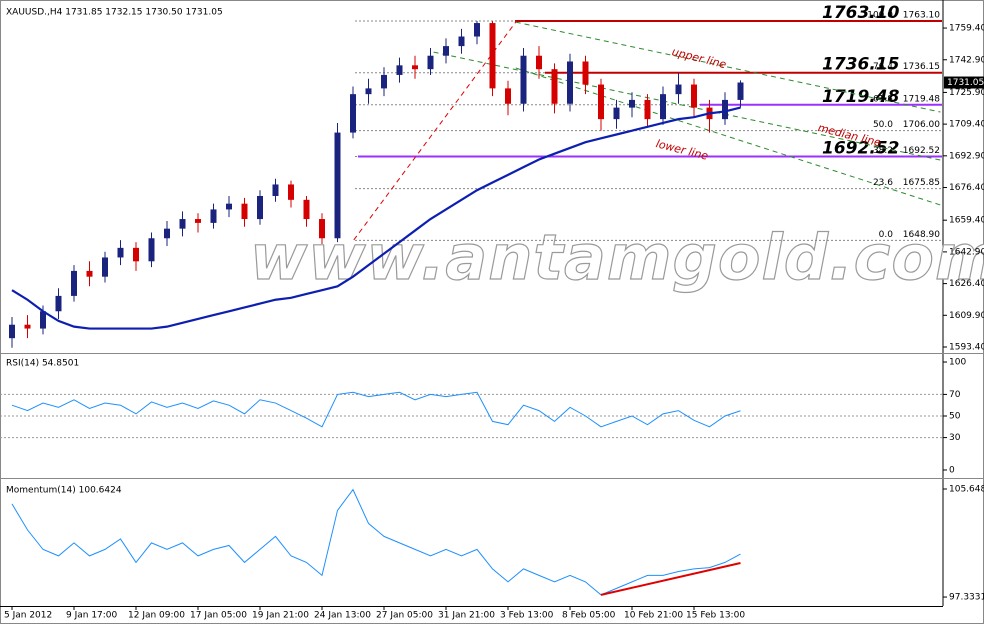 The height and width of the screenshot is (624, 984). What do you see at coordinates (957, 363) in the screenshot?
I see `y-tick-label: 100` at bounding box center [957, 363].